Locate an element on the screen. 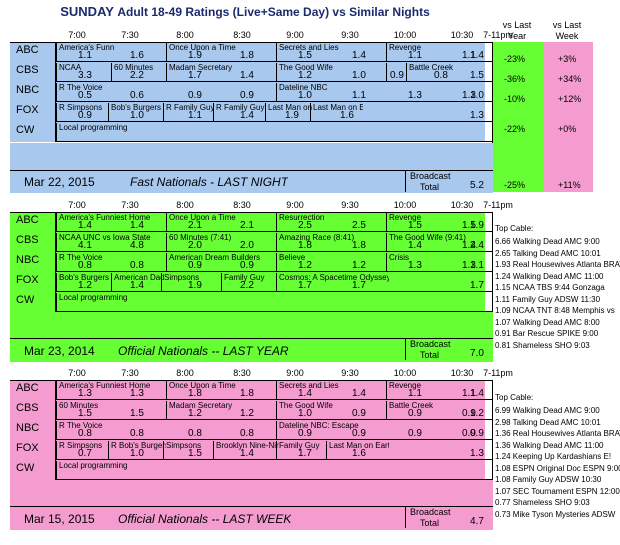  network-label: CW is located at coordinates (25, 300).